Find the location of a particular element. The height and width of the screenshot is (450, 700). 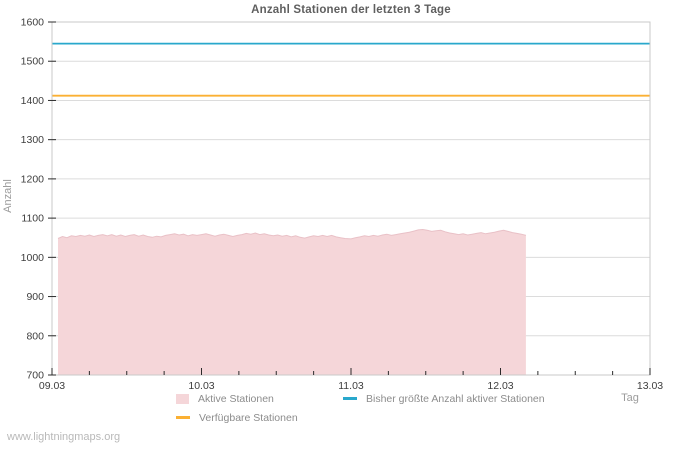

x-axis-label: Tag is located at coordinates (630, 398).